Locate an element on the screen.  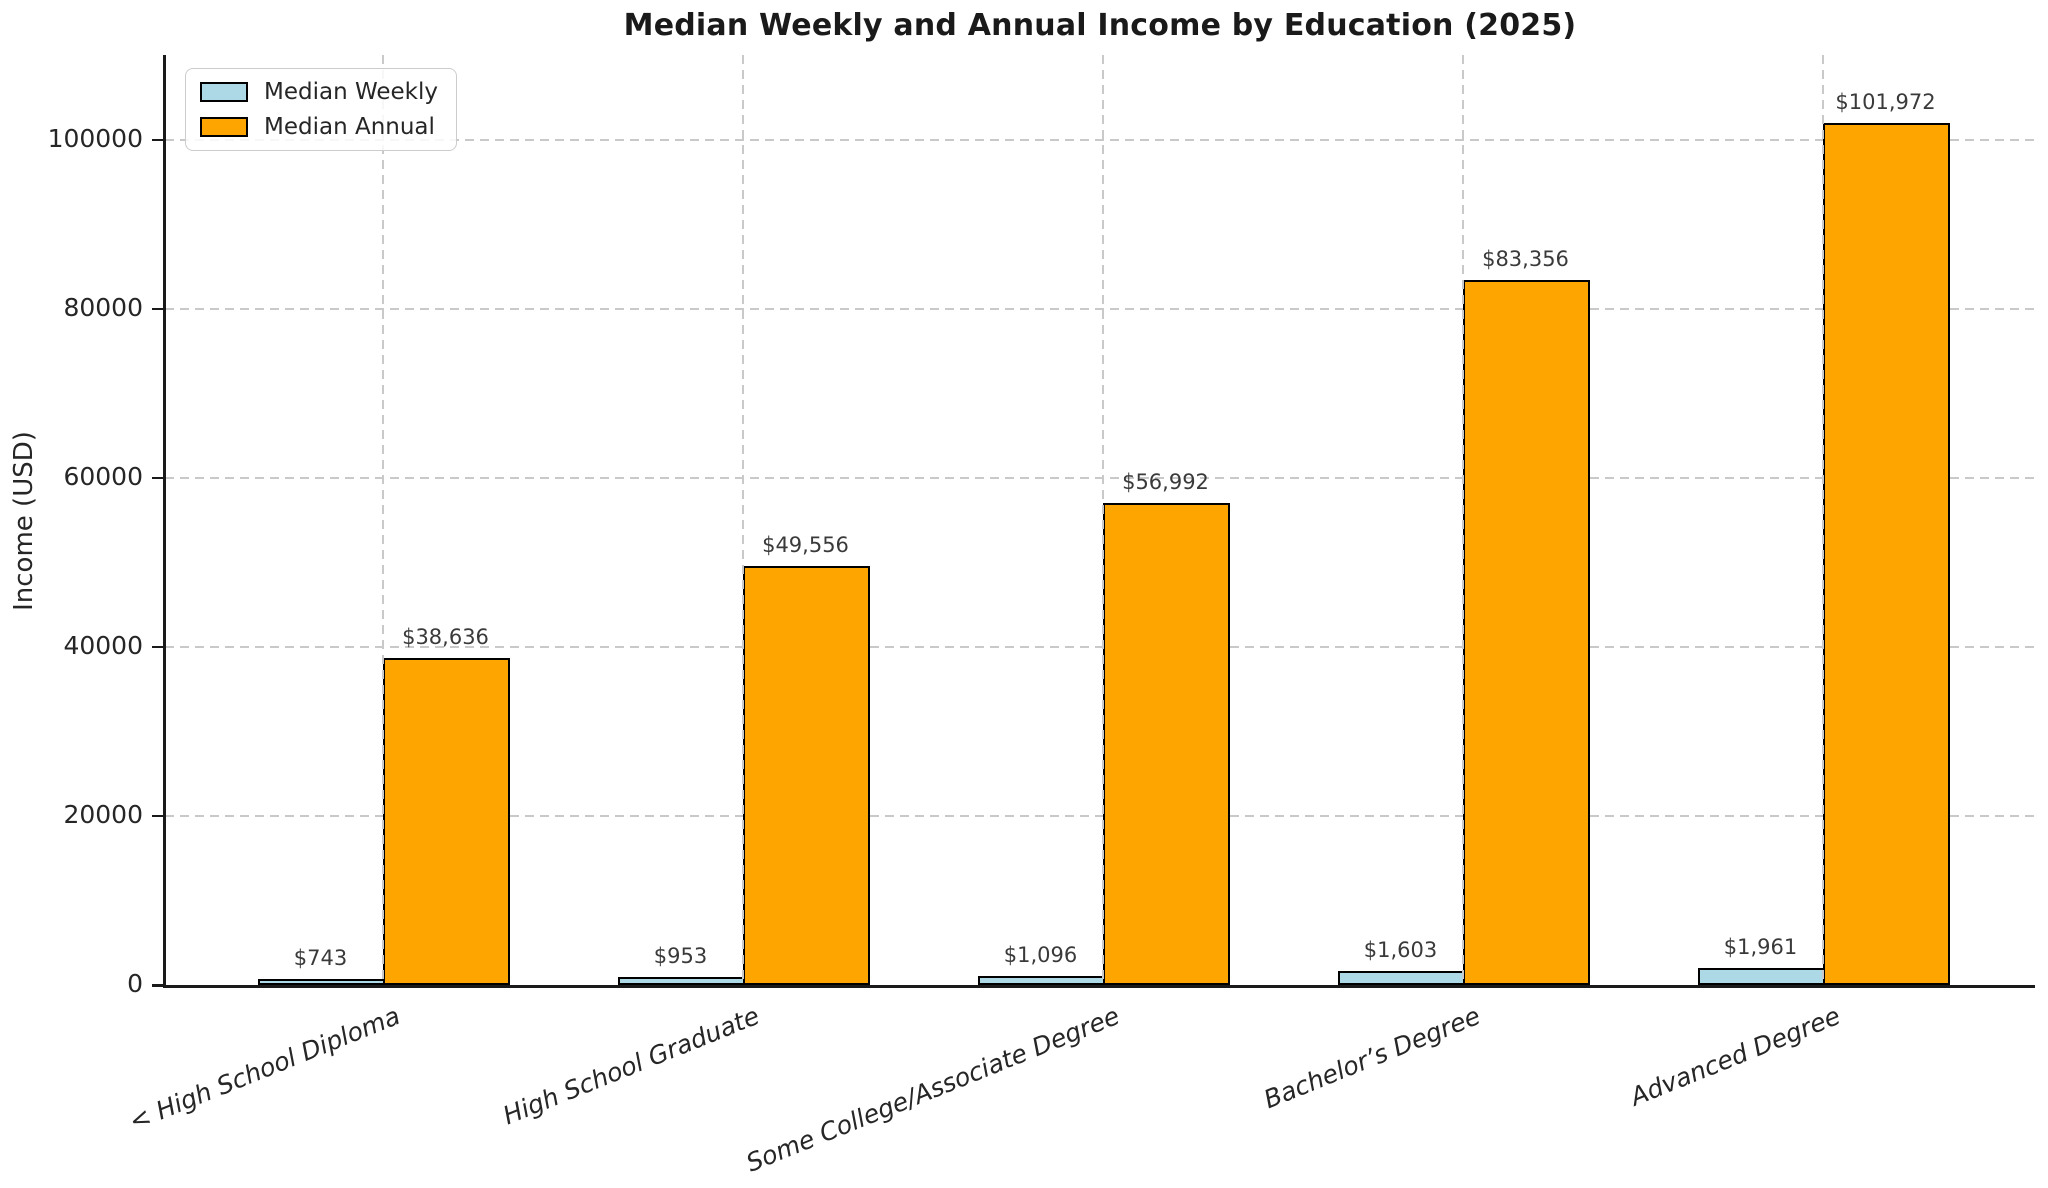
x-tick-label: Some College/Associate Degree is located at coordinates (933, 1089).